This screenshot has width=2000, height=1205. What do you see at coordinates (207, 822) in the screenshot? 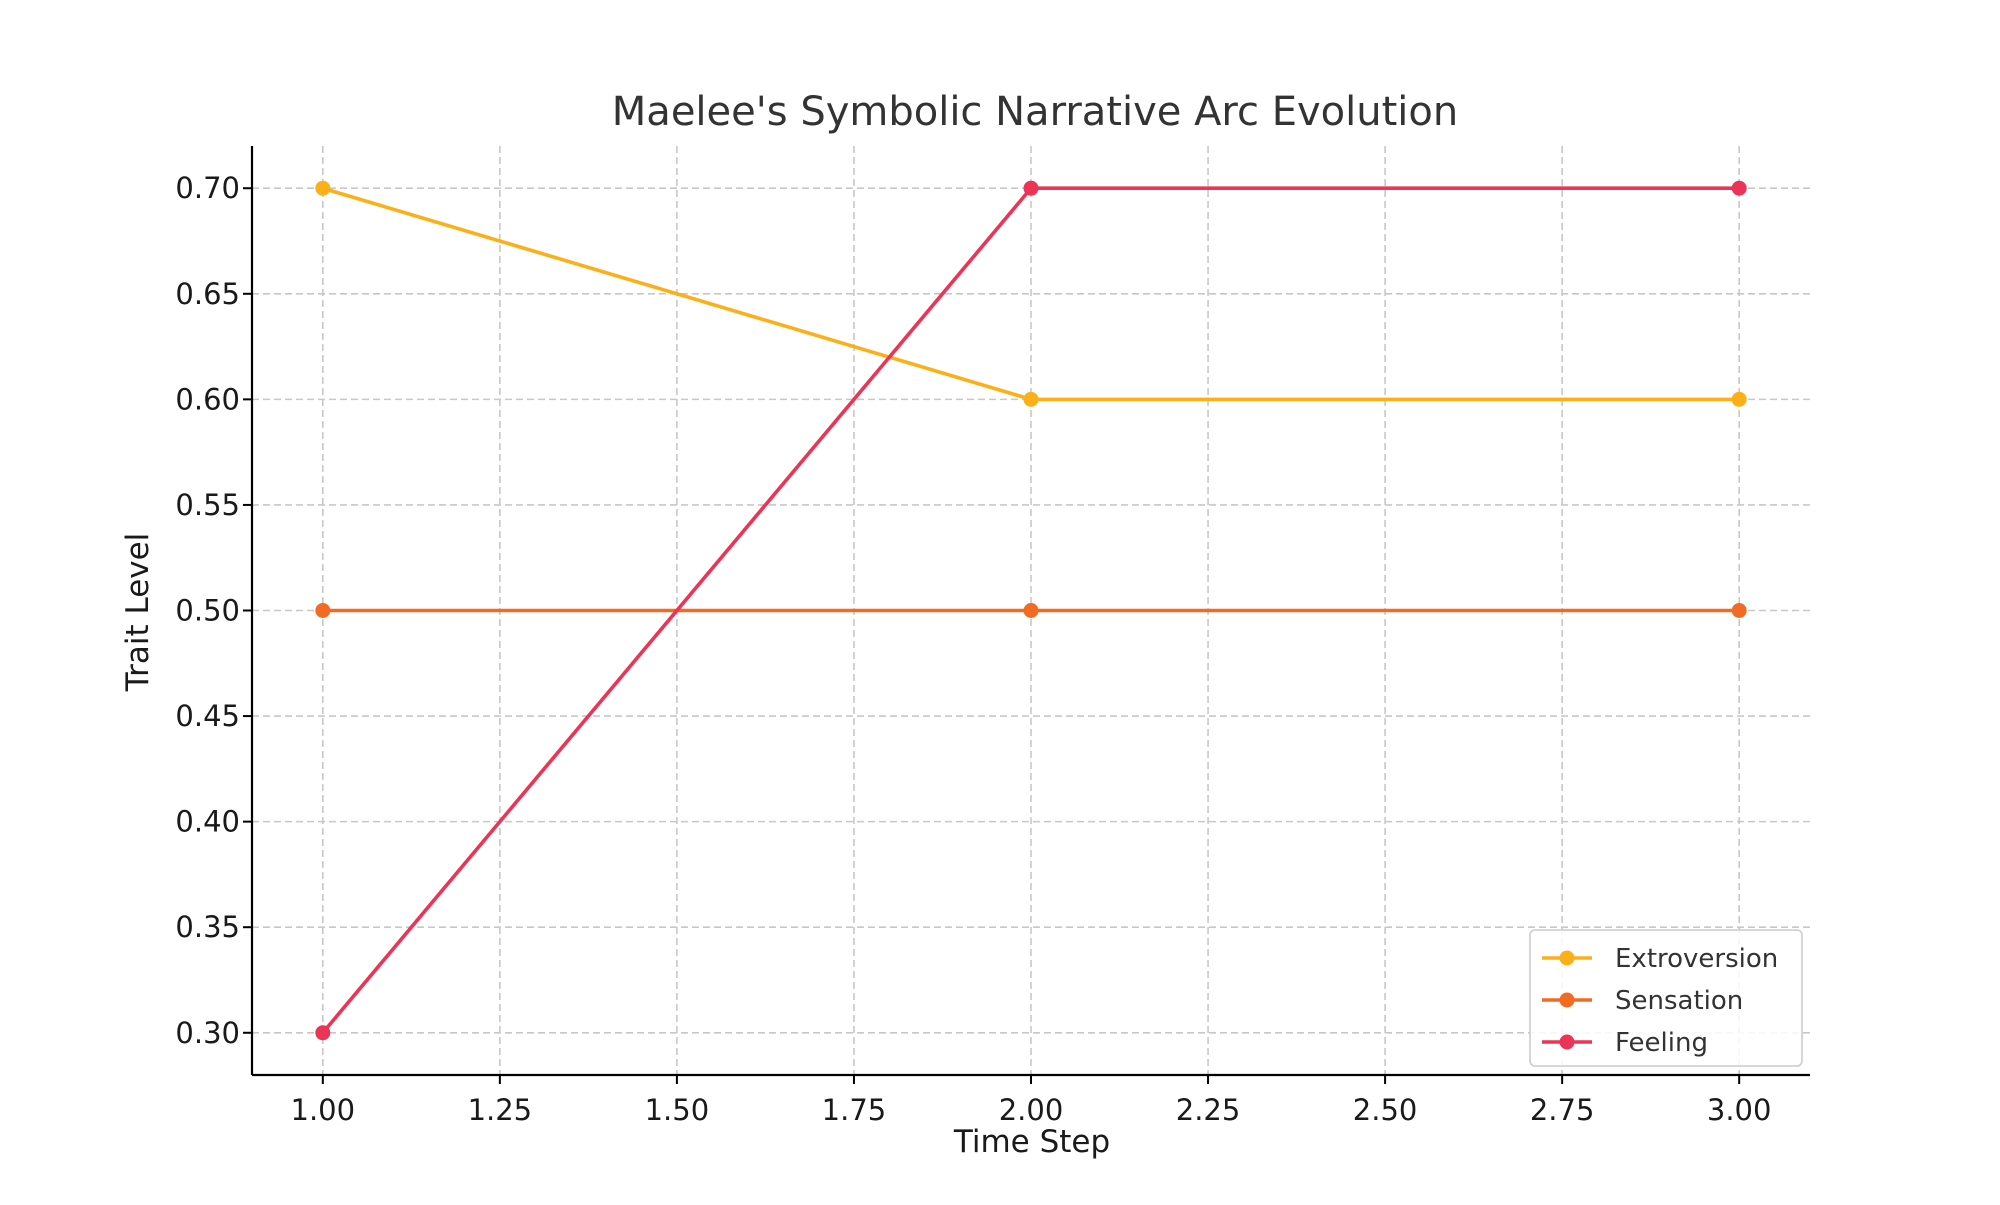
I see `y-tick-label: 0.40` at bounding box center [207, 822].